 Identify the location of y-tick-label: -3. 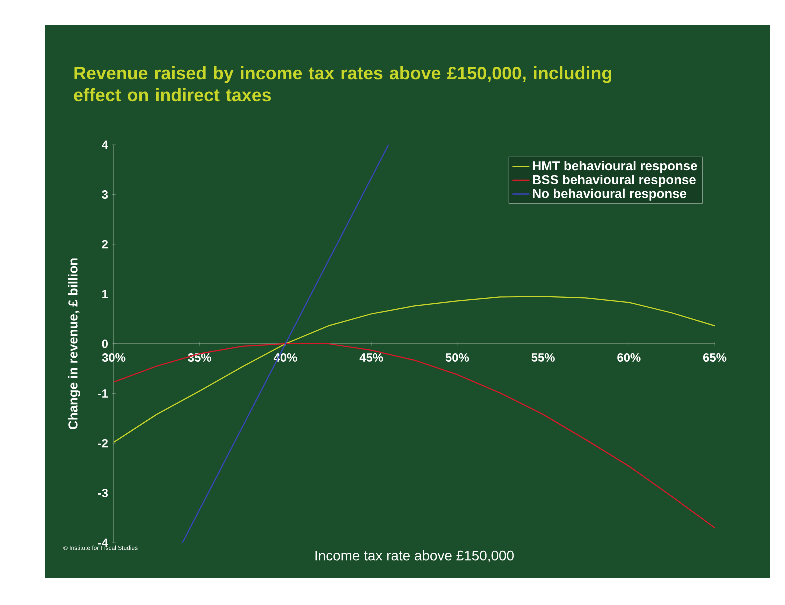
(103, 493).